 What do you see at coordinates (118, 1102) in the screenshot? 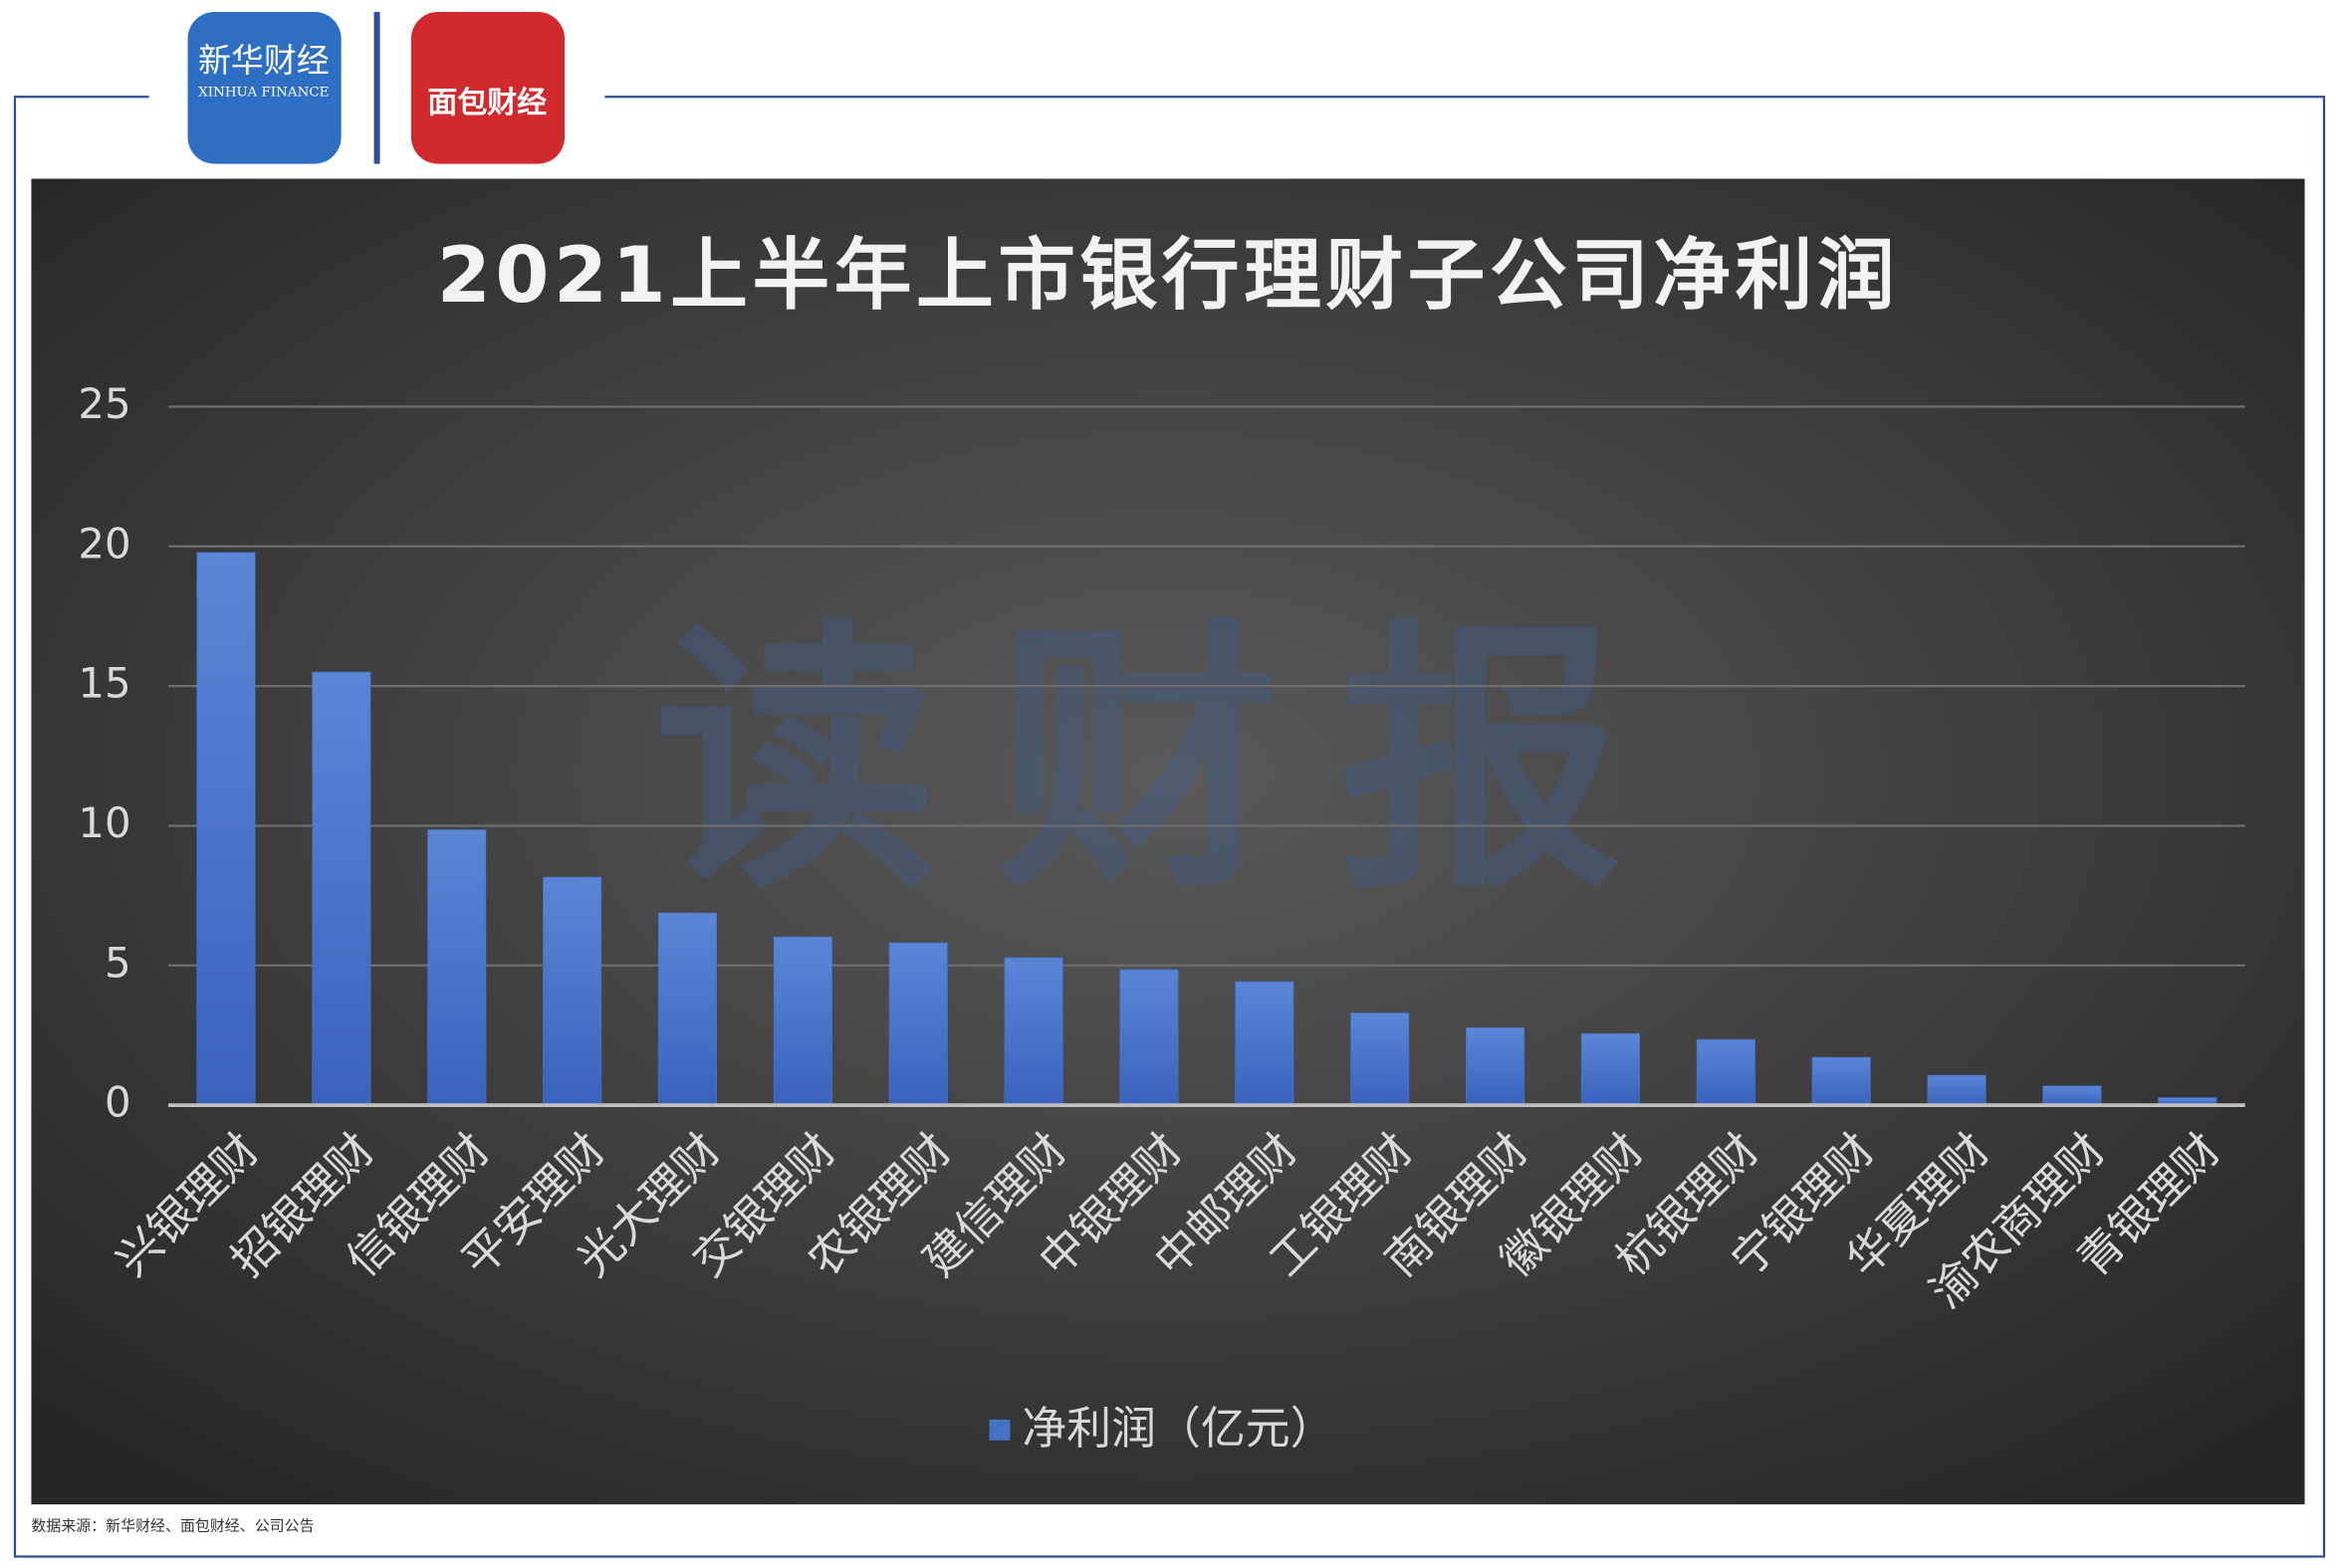
I see `y-tick-label: 0` at bounding box center [118, 1102].